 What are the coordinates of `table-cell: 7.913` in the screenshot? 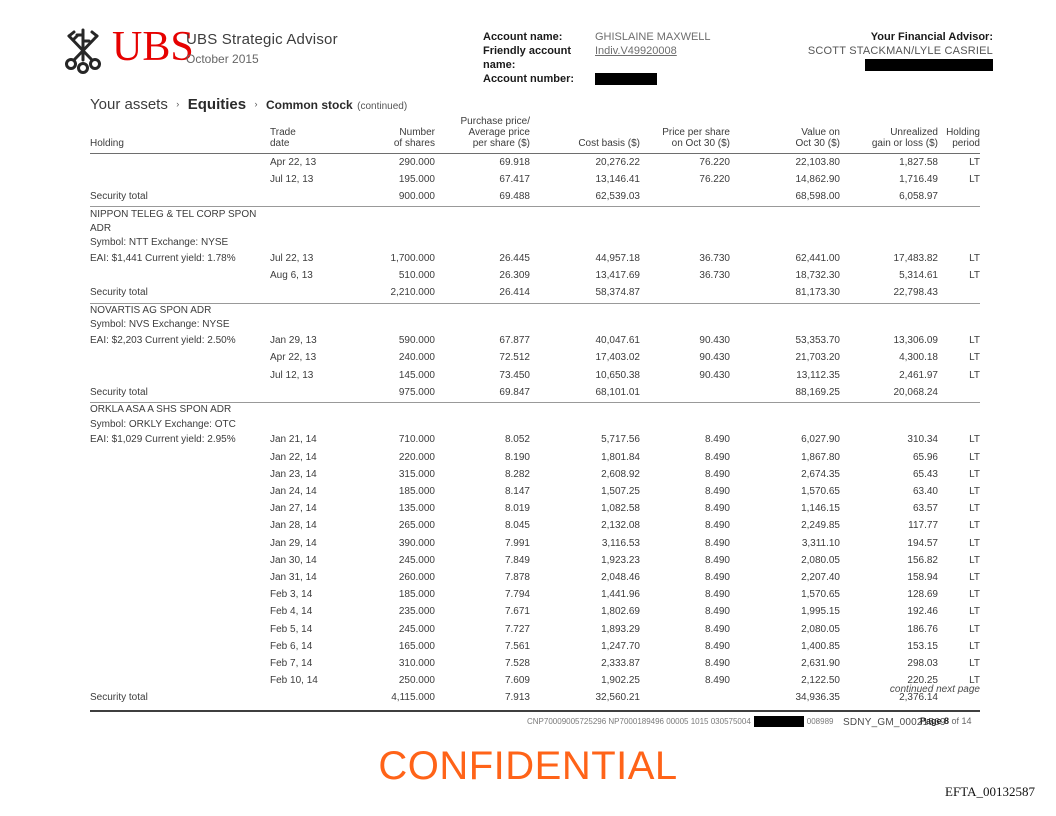 It's located at (517, 698).